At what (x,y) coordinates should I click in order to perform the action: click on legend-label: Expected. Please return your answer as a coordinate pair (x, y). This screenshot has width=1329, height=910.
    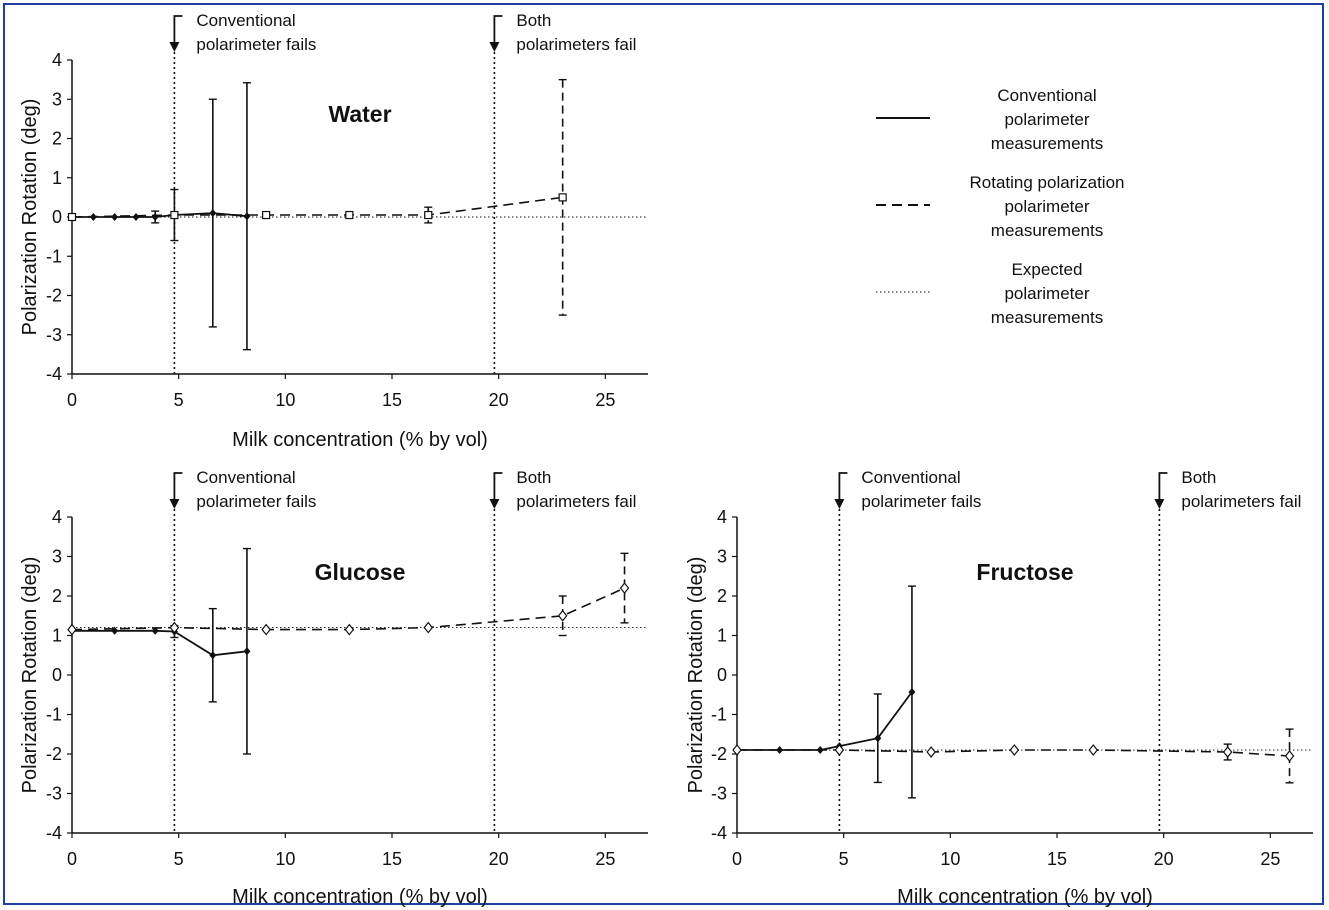
    Looking at the image, I should click on (1047, 269).